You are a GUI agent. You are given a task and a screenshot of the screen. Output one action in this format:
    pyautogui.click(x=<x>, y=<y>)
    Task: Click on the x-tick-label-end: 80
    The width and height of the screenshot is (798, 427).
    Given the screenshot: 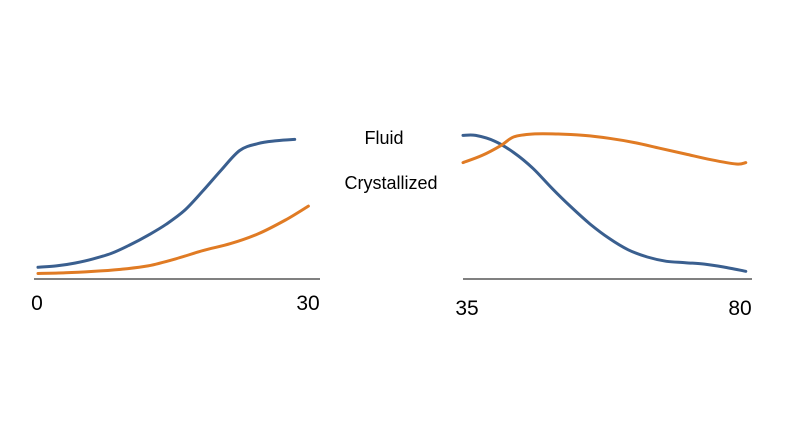 What is the action you would take?
    pyautogui.click(x=739, y=308)
    